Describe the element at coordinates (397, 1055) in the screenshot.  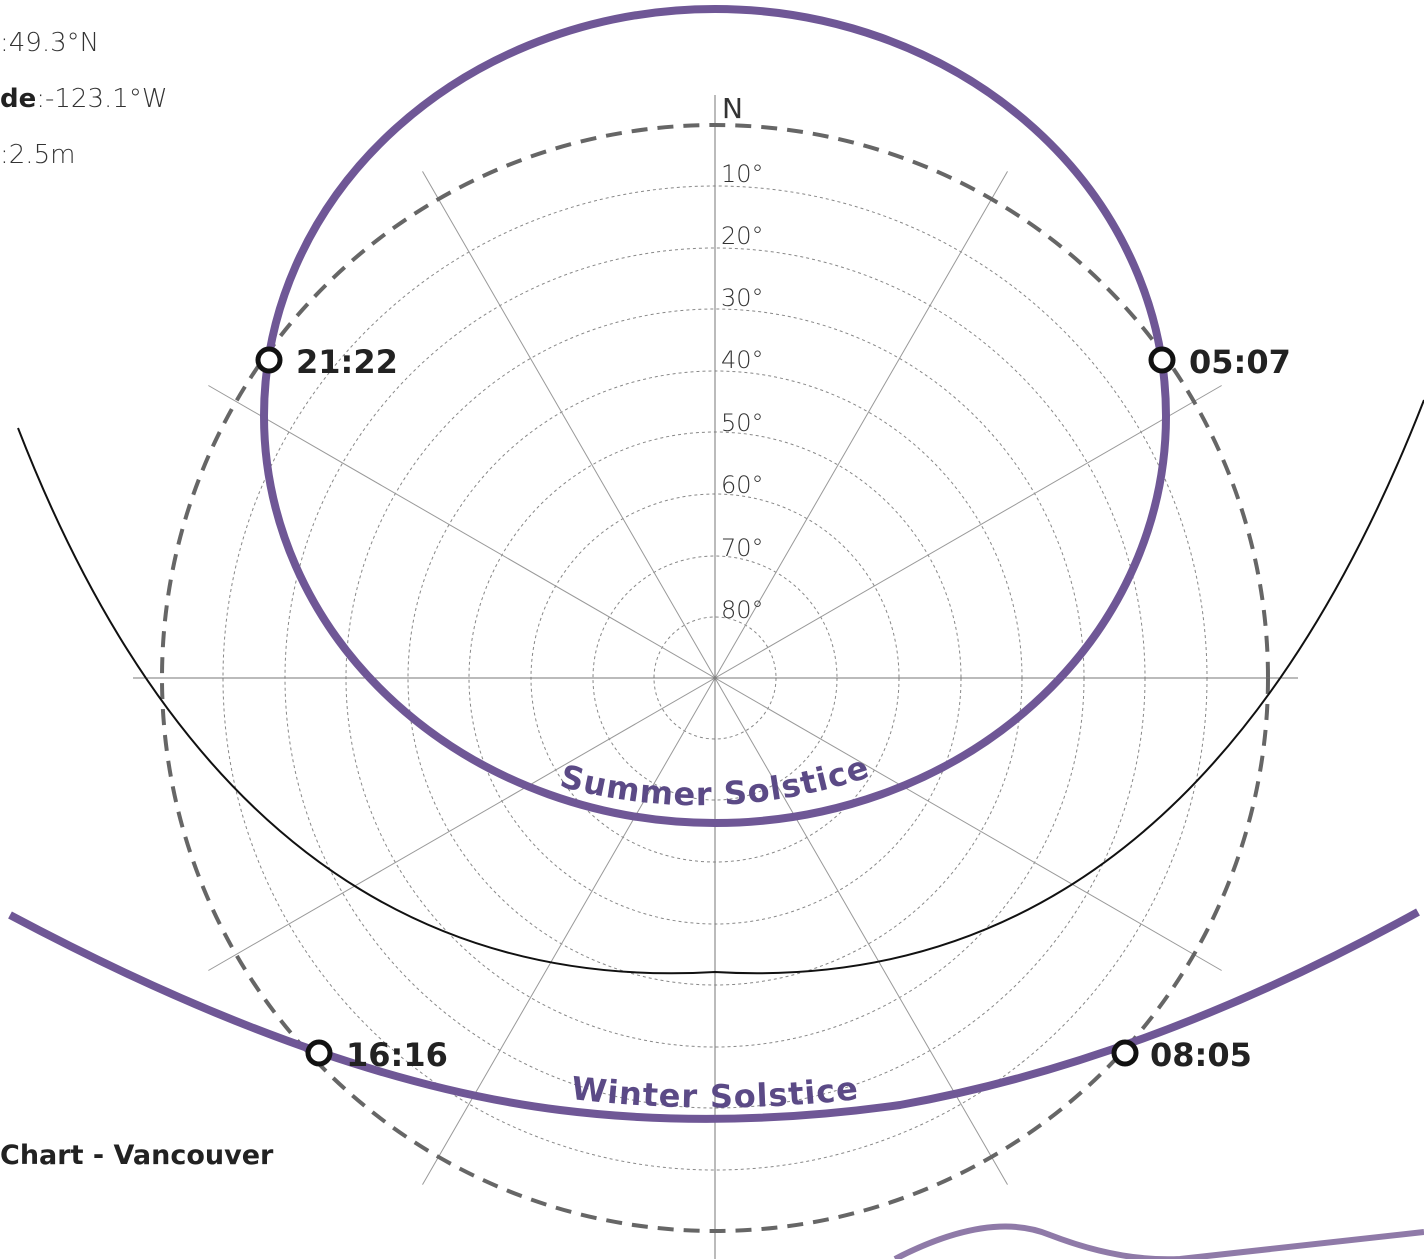
I see `winter-sunset-time: 16:16` at that location.